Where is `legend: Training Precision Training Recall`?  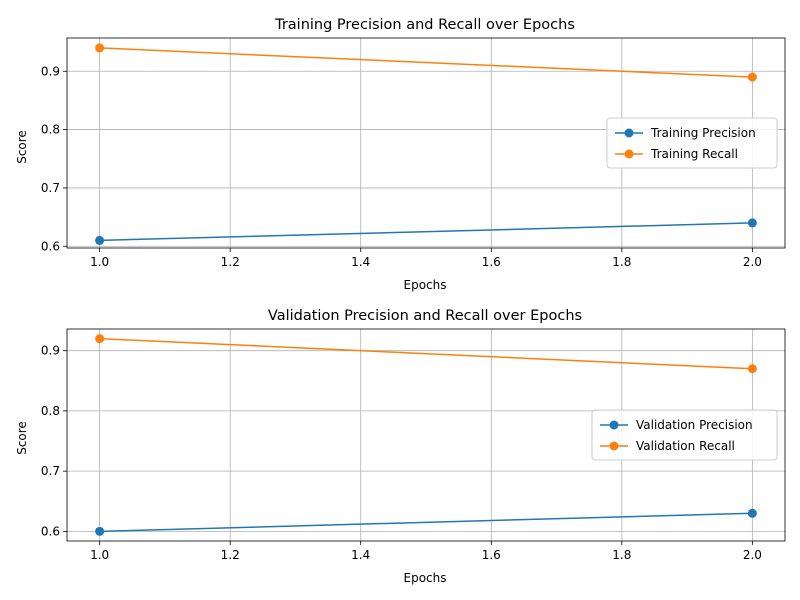 legend: Training Precision Training Recall is located at coordinates (692, 143).